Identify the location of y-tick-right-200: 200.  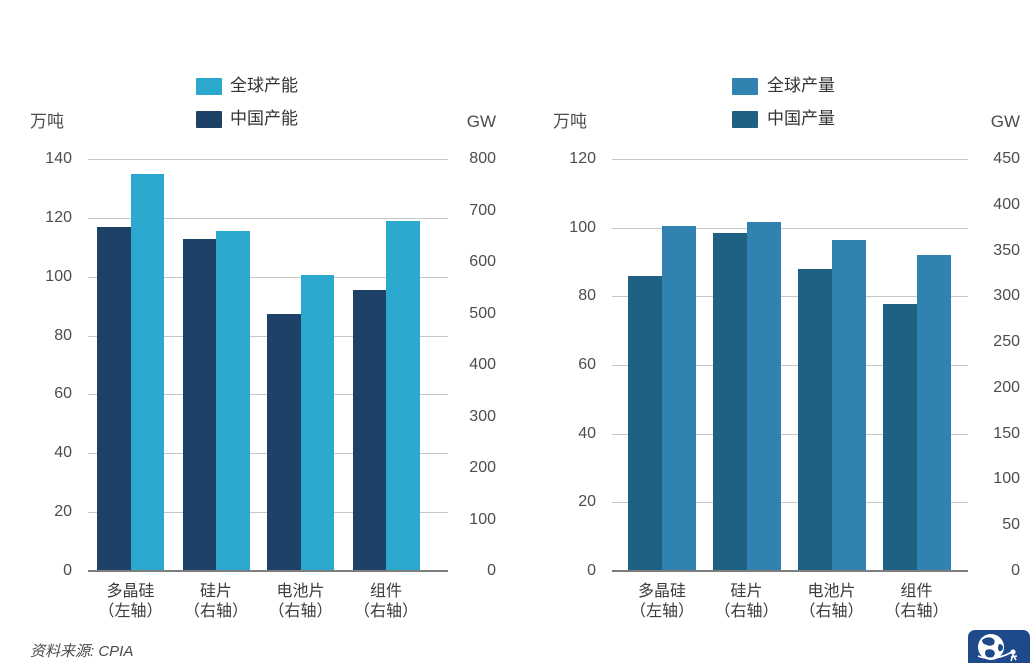
(482, 467).